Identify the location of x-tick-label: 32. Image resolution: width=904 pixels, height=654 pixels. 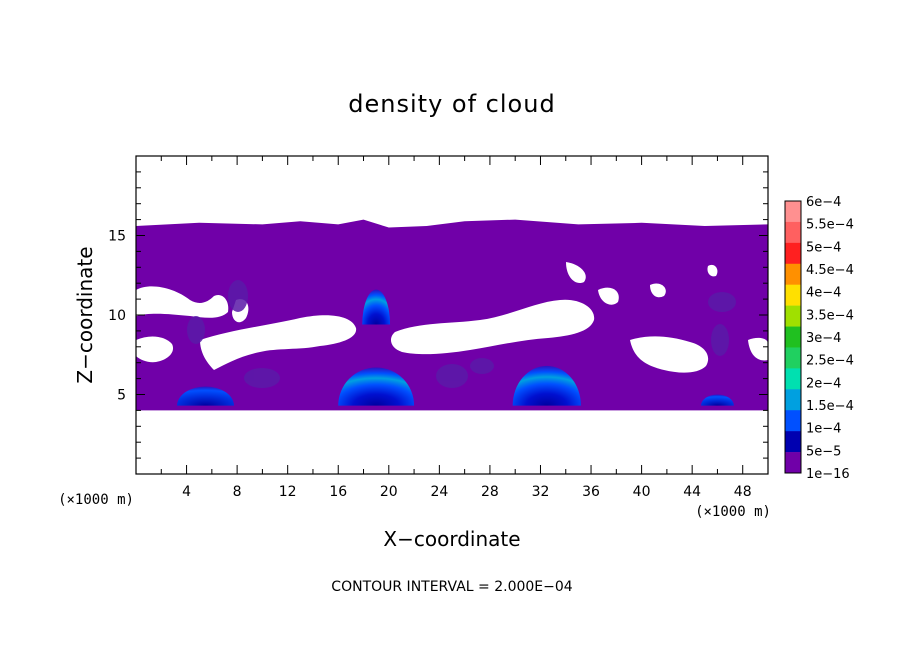
(541, 492).